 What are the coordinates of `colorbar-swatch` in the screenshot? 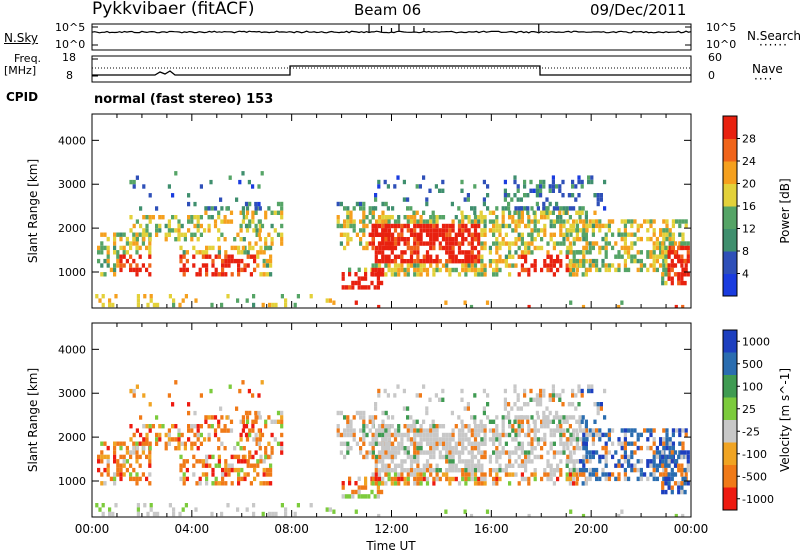 It's located at (730, 262).